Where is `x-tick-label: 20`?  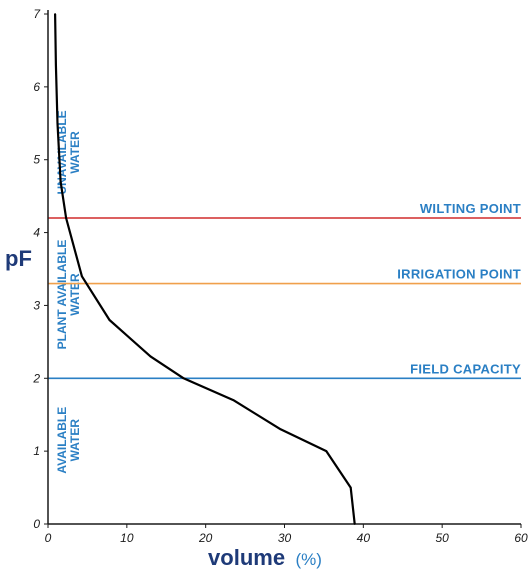
x-tick-label: 20 is located at coordinates (205, 538).